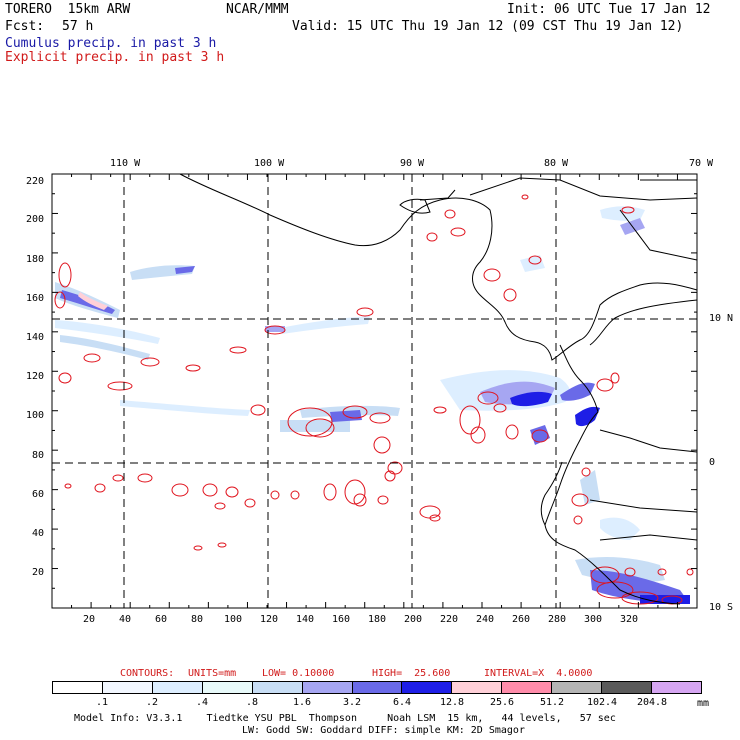  I want to click on x-tick-label: 60, so click(161, 619).